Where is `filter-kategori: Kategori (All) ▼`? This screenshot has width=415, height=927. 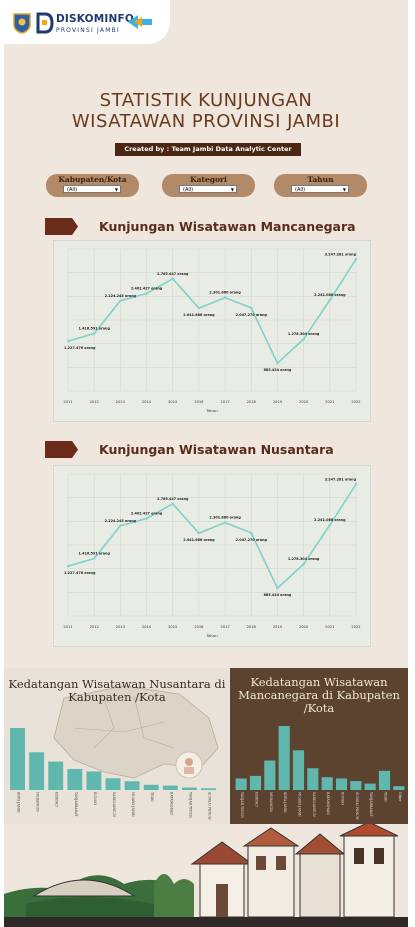 filter-kategori: Kategori (All) ▼ is located at coordinates (208, 185).